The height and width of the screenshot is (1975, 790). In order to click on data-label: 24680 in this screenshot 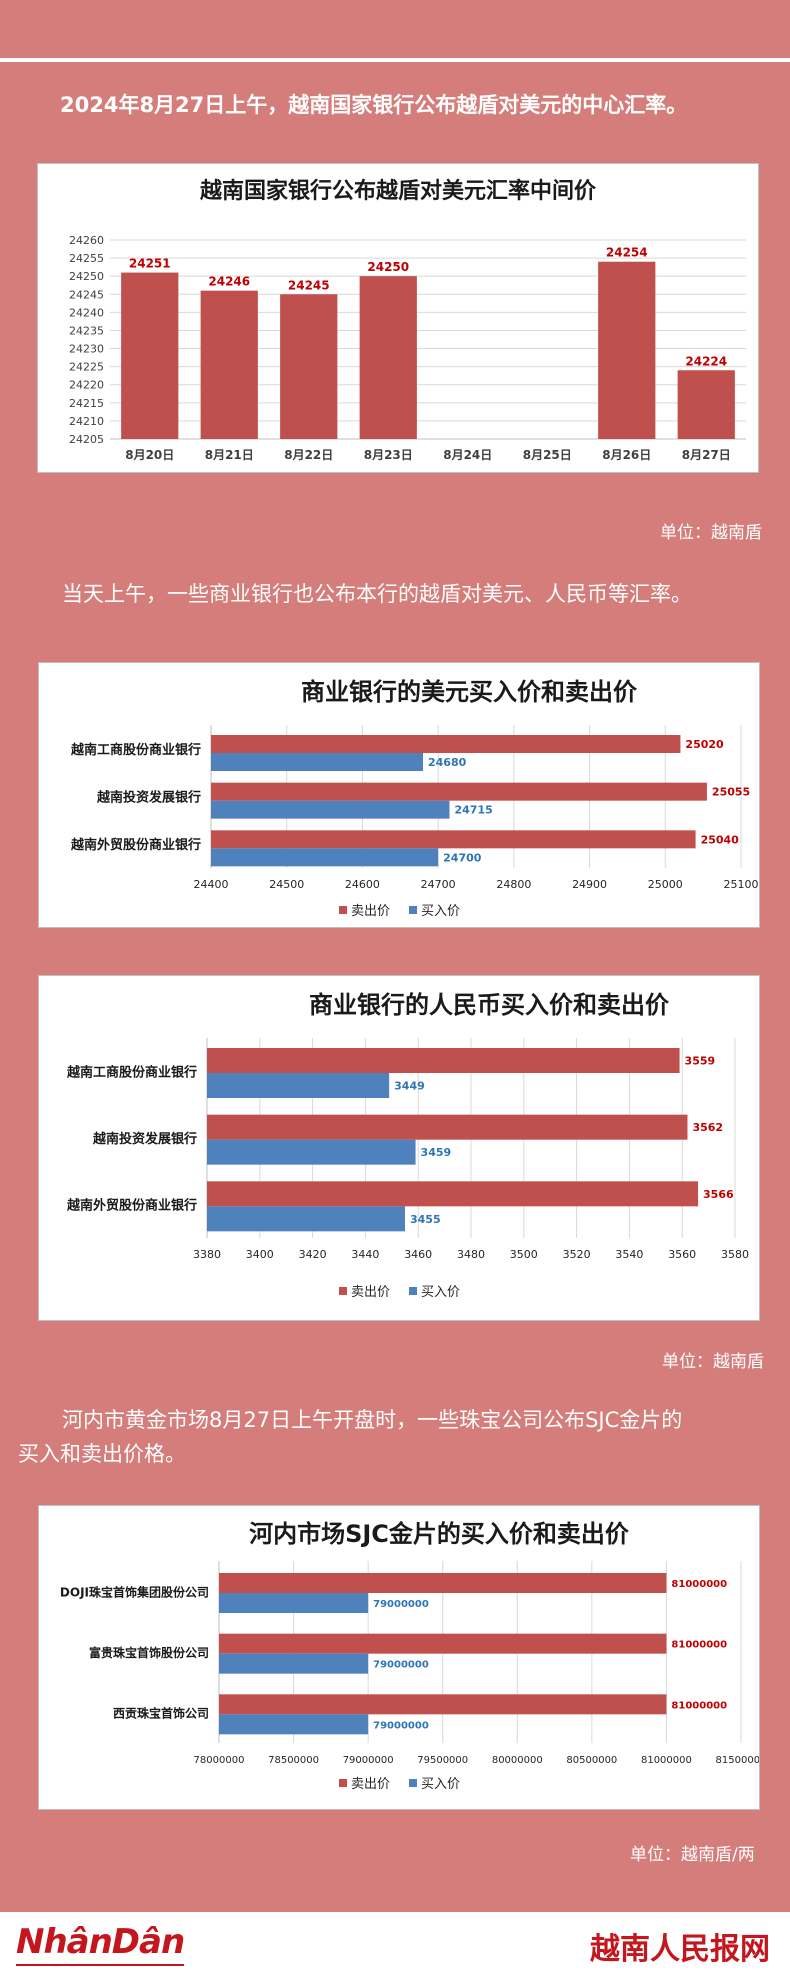, I will do `click(447, 762)`.